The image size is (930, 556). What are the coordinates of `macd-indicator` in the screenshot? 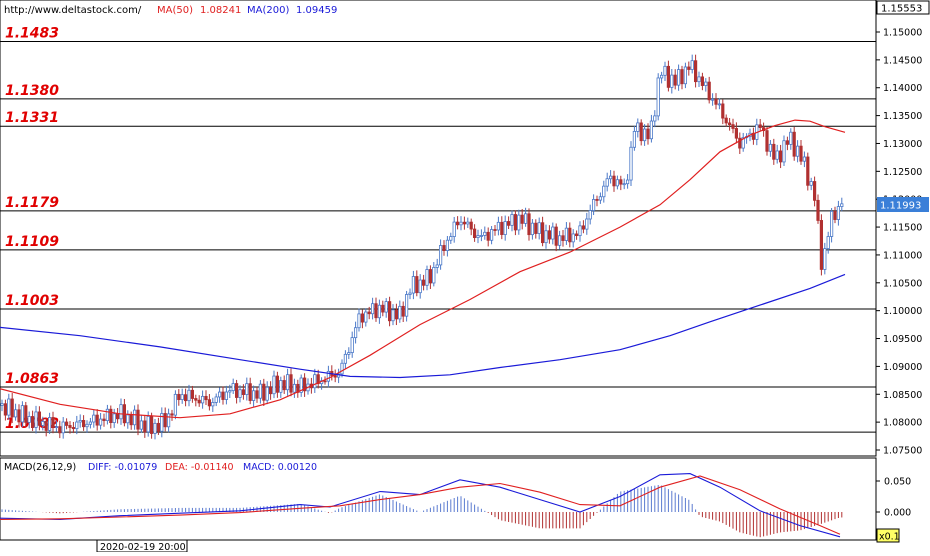 It's located at (421, 505).